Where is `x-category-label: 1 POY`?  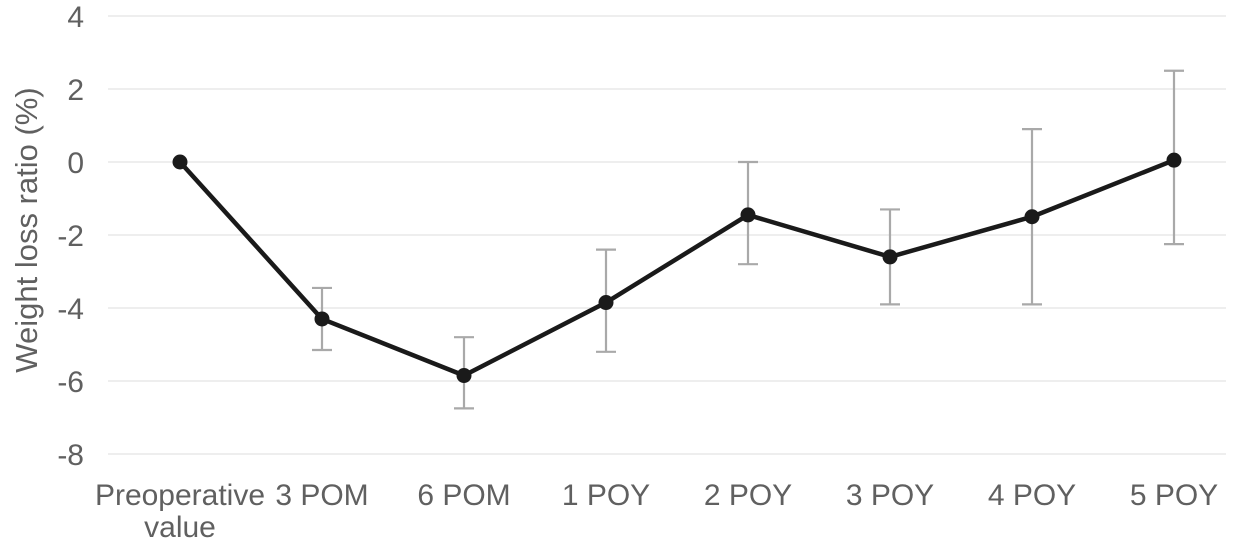 x-category-label: 1 POY is located at coordinates (606, 495).